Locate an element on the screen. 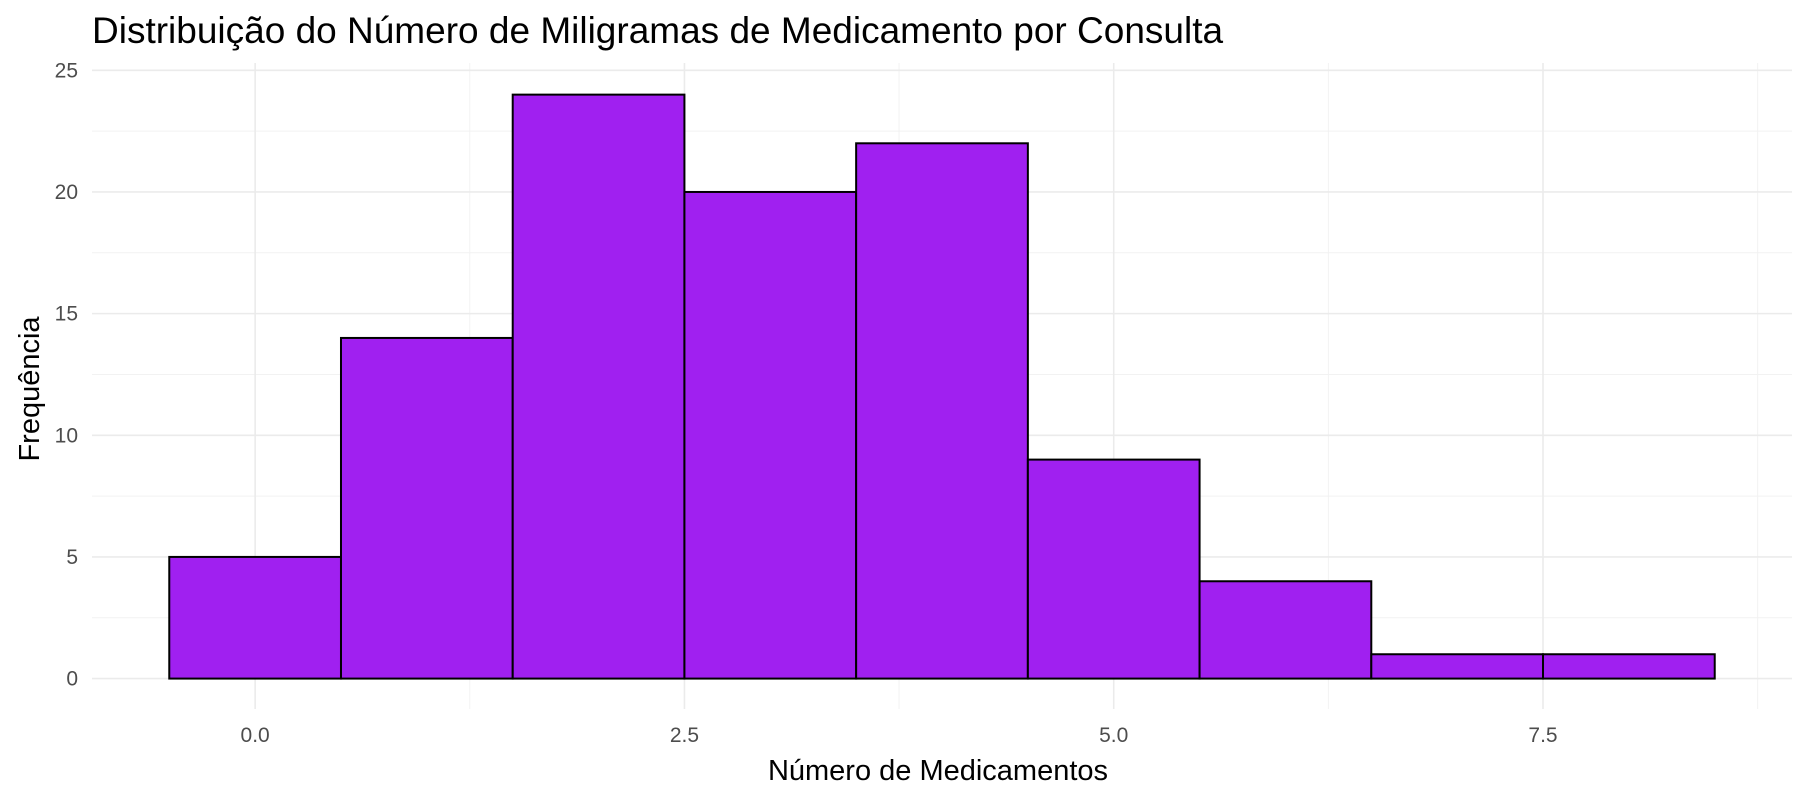 The width and height of the screenshot is (1800, 800). x-tick-label: 2.5 is located at coordinates (684, 735).